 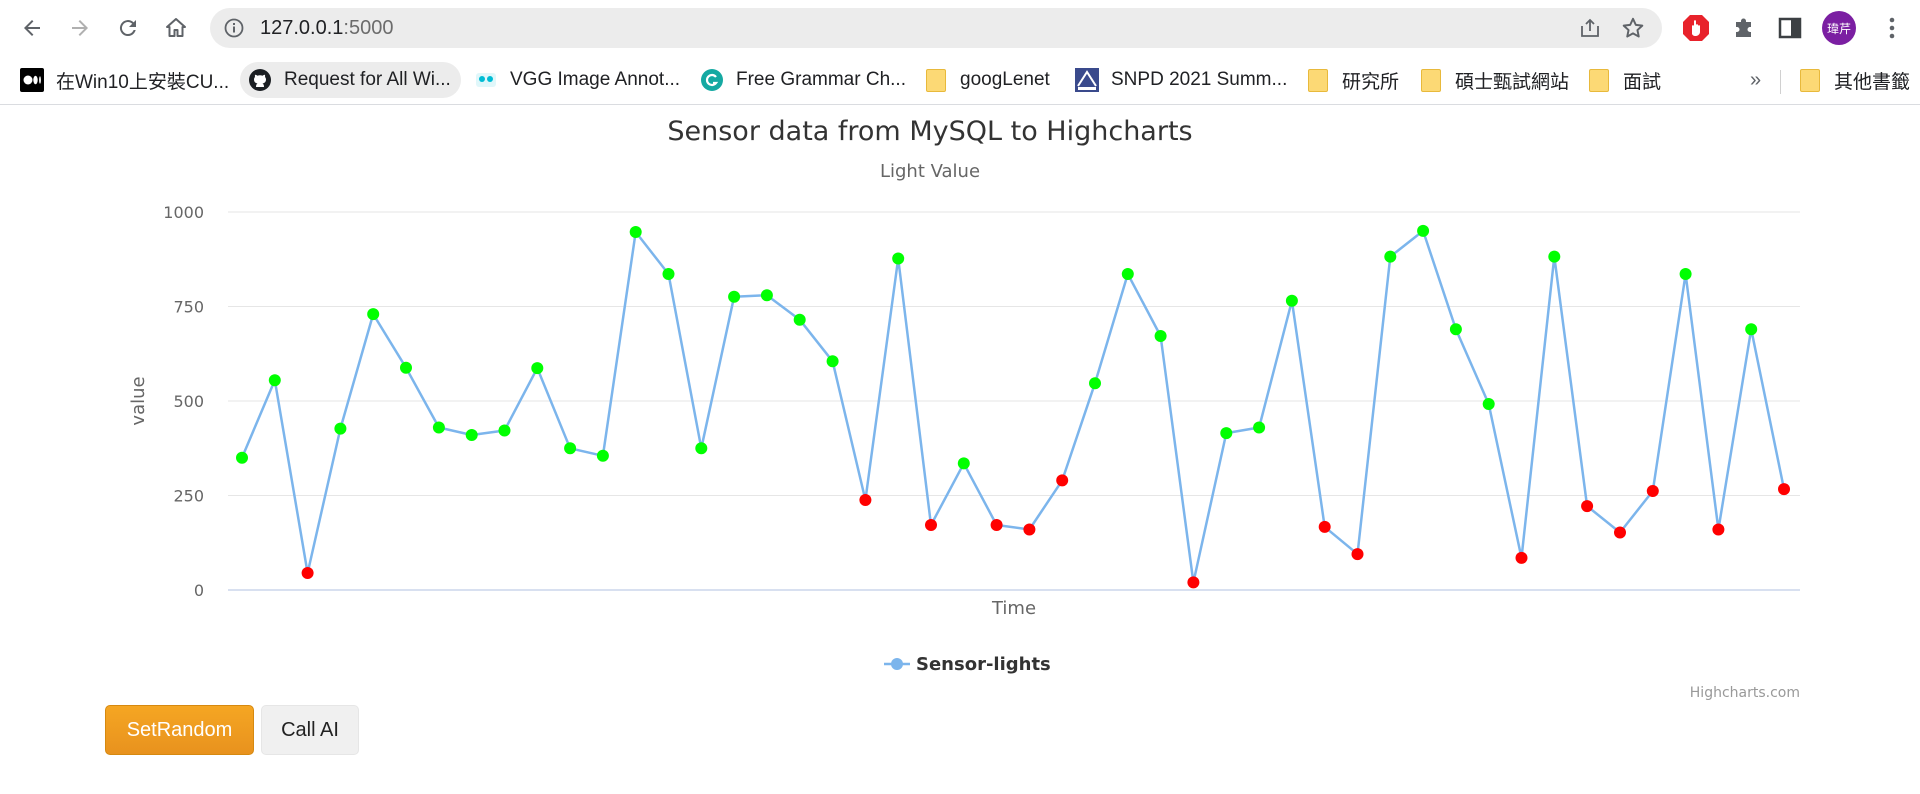 What do you see at coordinates (32, 28) in the screenshot?
I see `back-button` at bounding box center [32, 28].